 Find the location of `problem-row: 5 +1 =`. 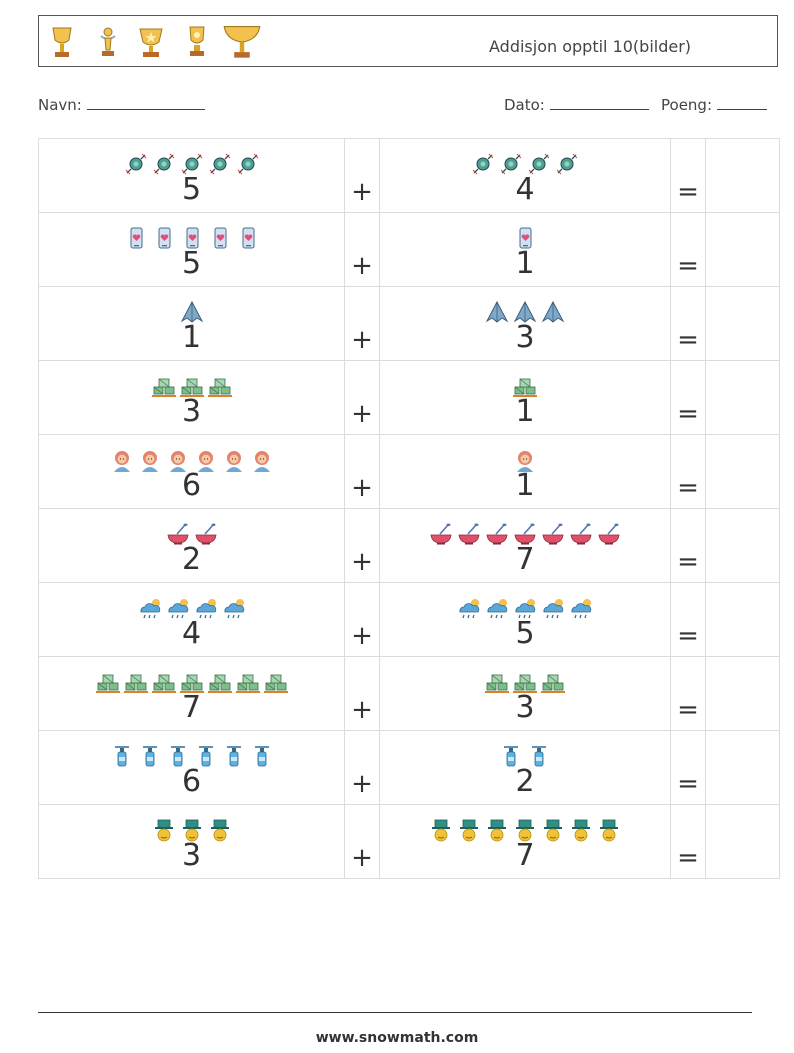

problem-row: 5 +1 = is located at coordinates (409, 249).